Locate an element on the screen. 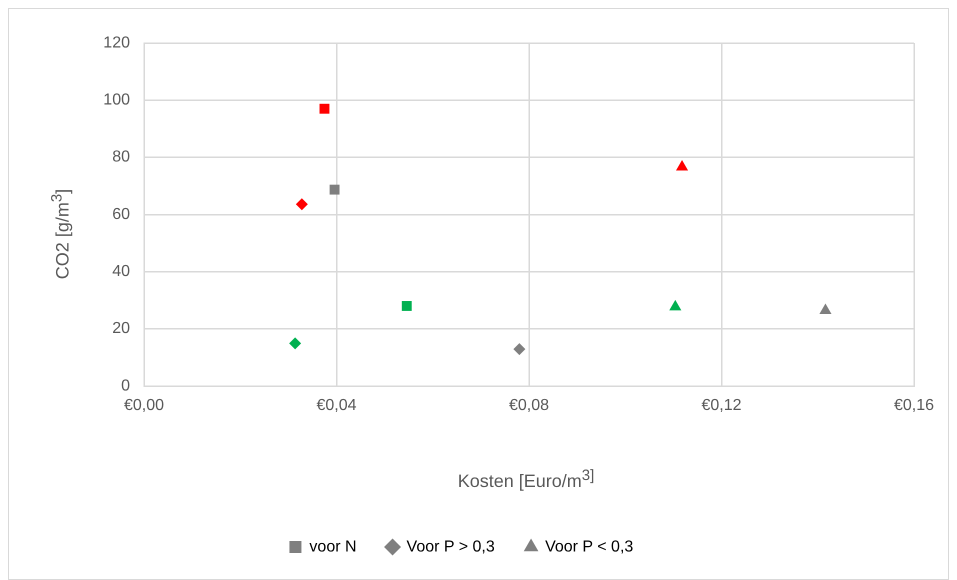 This screenshot has width=957, height=580. x-tick-label: €0,16 is located at coordinates (914, 405).